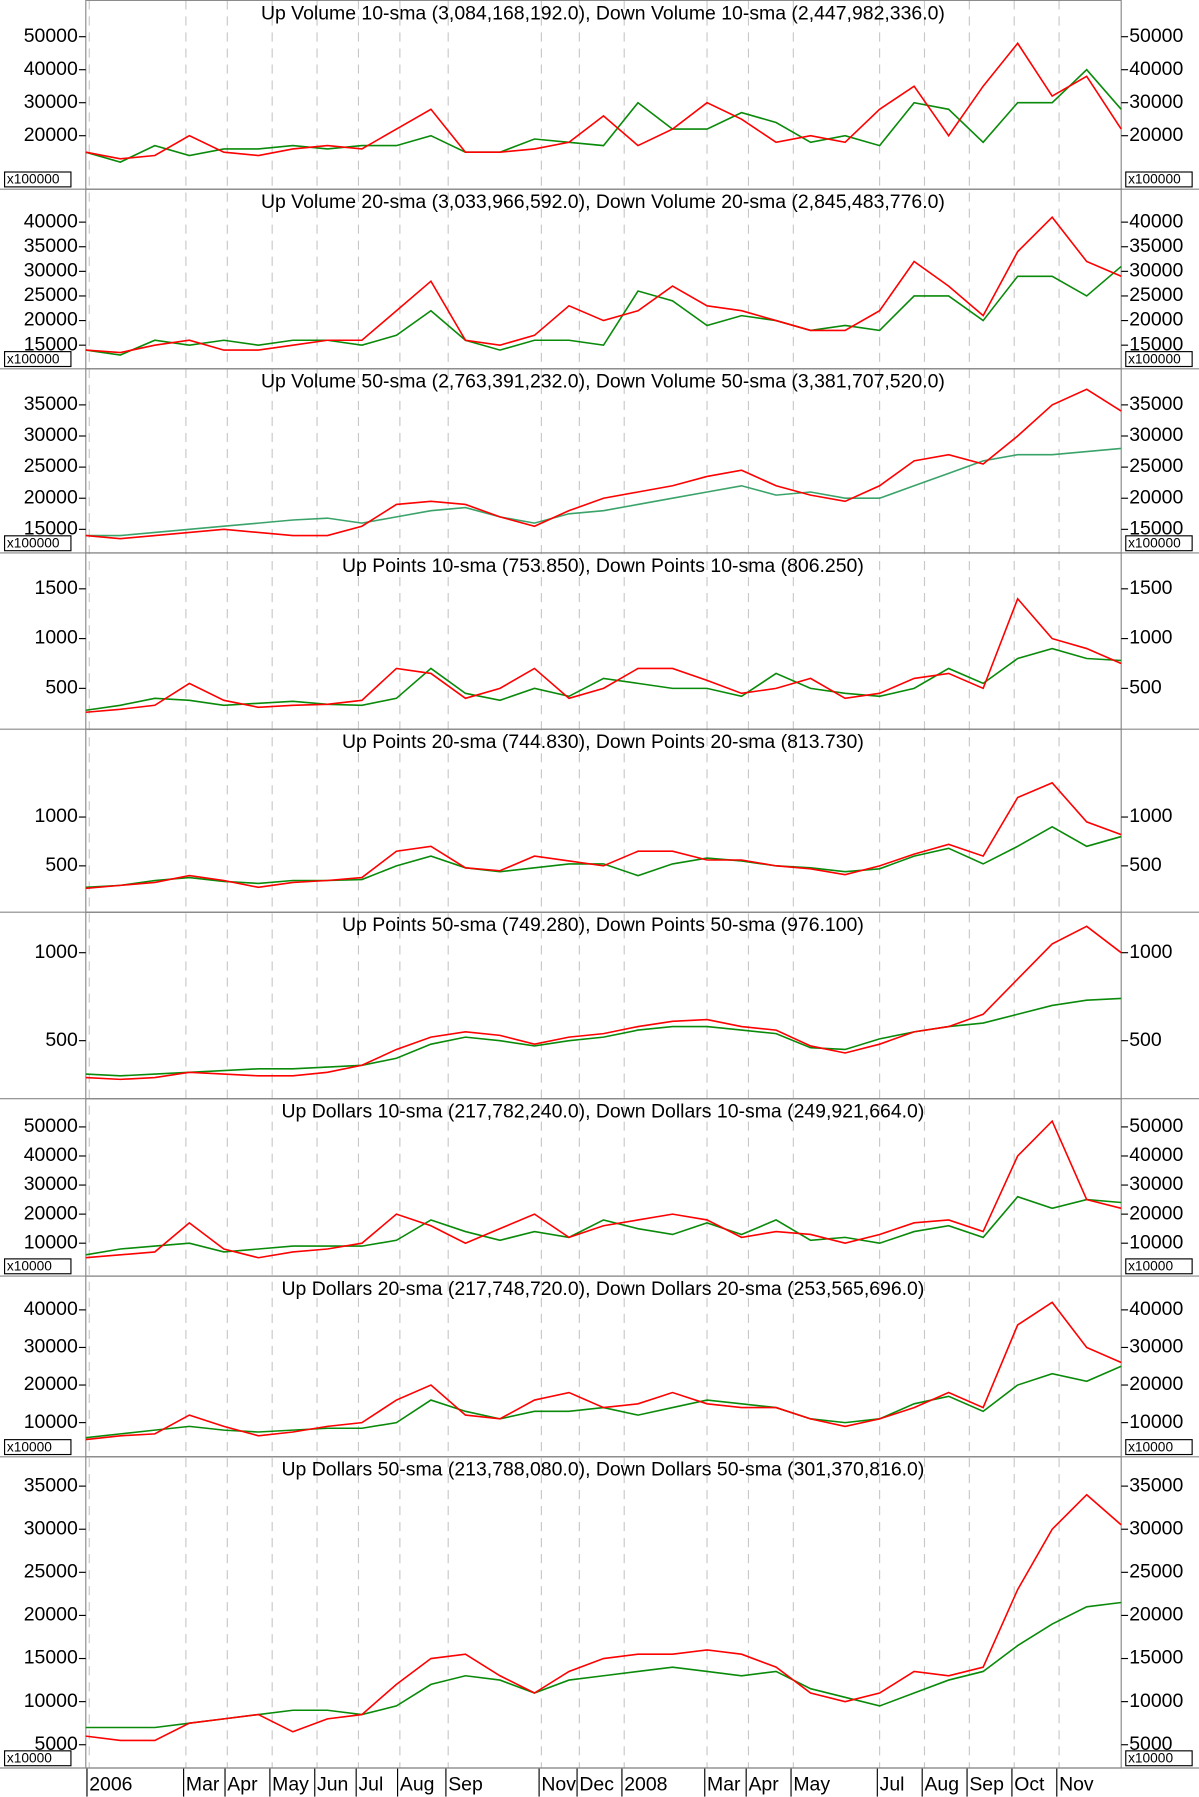 This screenshot has width=1199, height=1797. What do you see at coordinates (1029, 1784) in the screenshot?
I see `x-tick-label: Oct` at bounding box center [1029, 1784].